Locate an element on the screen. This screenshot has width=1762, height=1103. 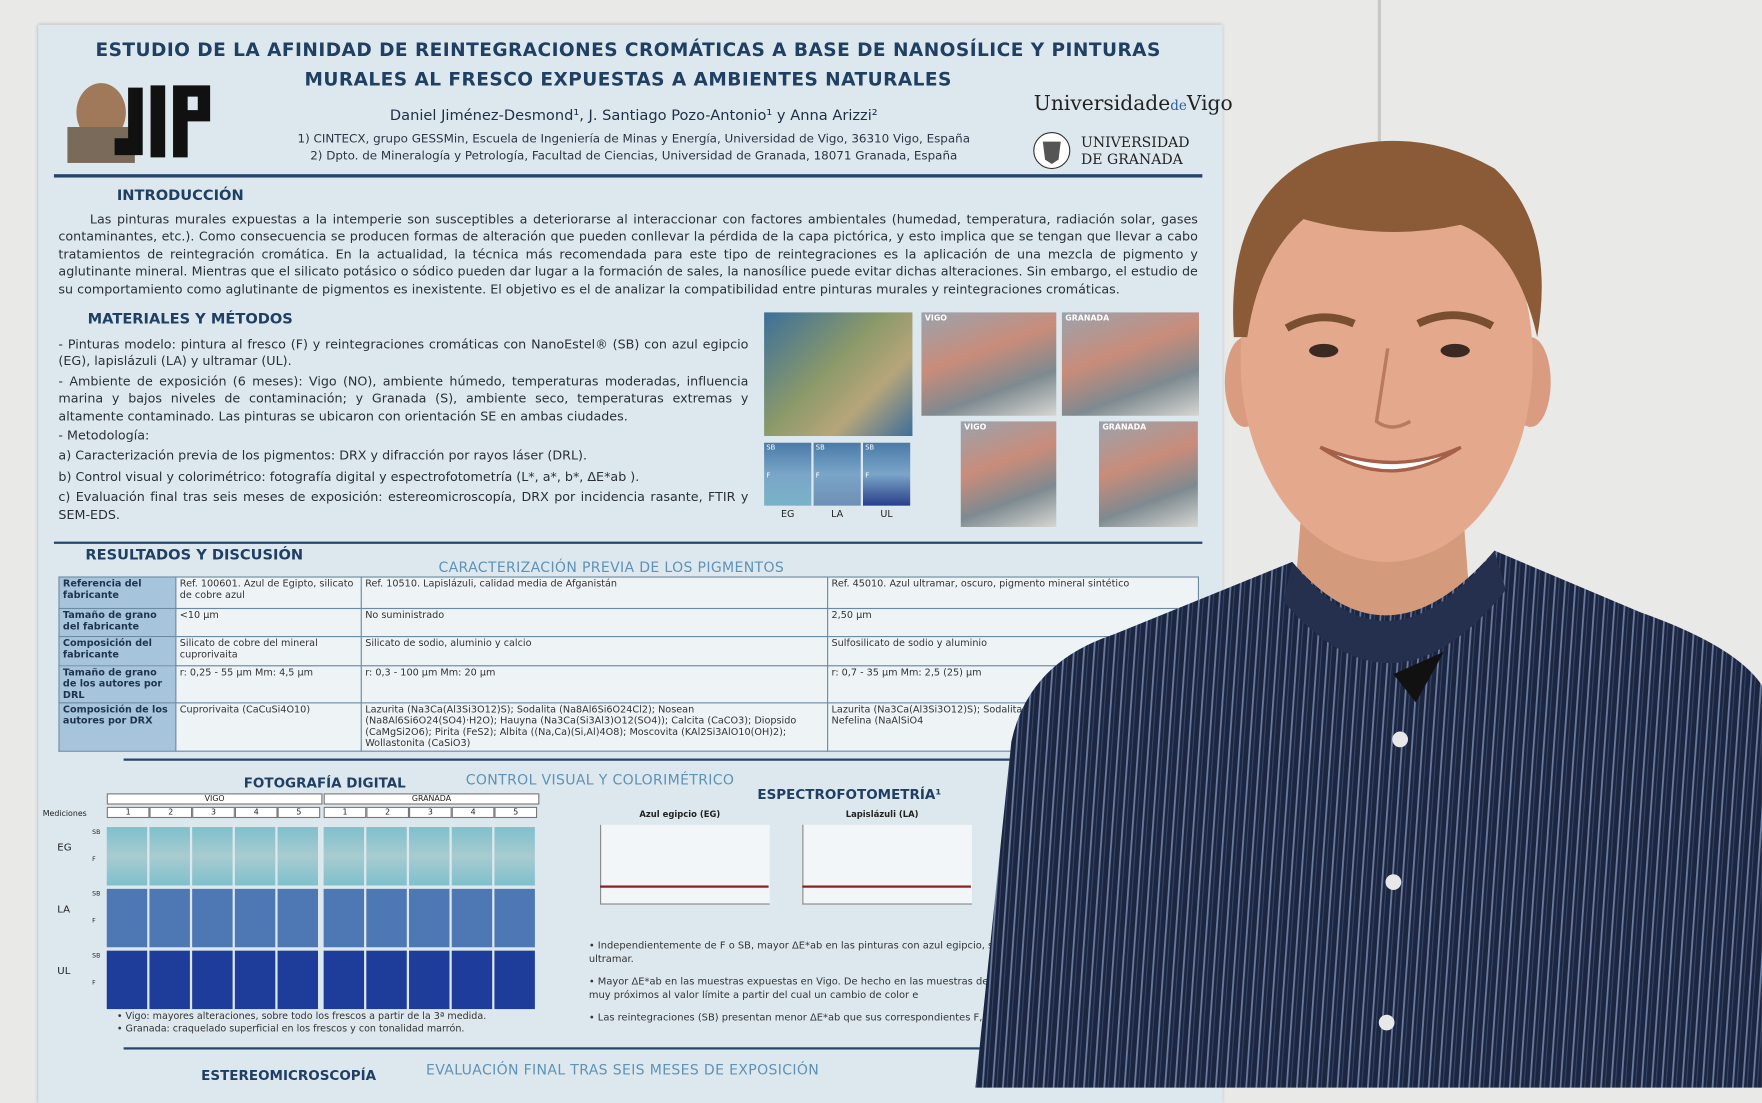
table-cell: r: 0,3 - 100 µm Mm: 20 µm is located at coordinates (594, 684).